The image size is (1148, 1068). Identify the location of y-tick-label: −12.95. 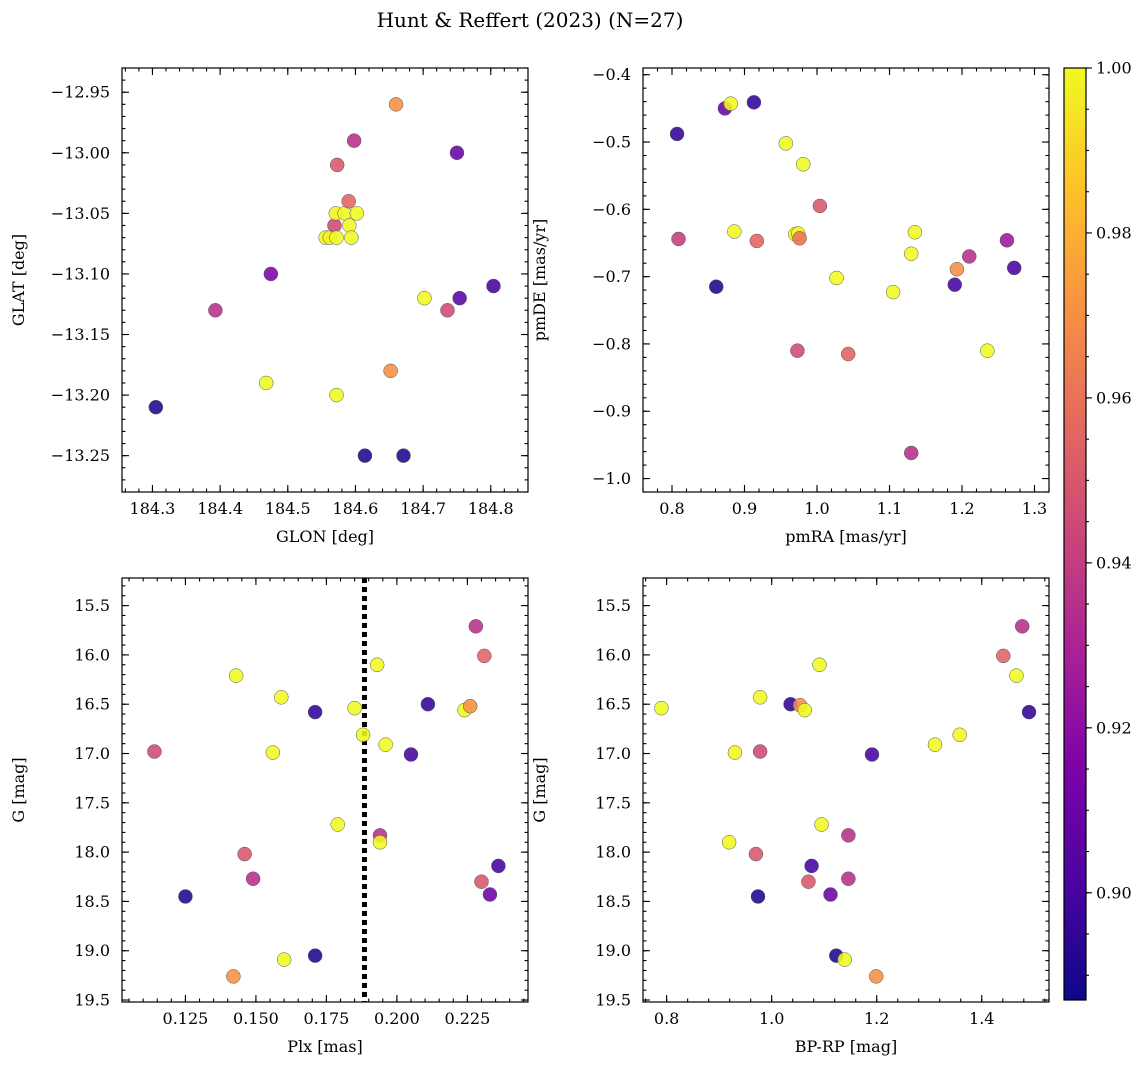
(80, 92).